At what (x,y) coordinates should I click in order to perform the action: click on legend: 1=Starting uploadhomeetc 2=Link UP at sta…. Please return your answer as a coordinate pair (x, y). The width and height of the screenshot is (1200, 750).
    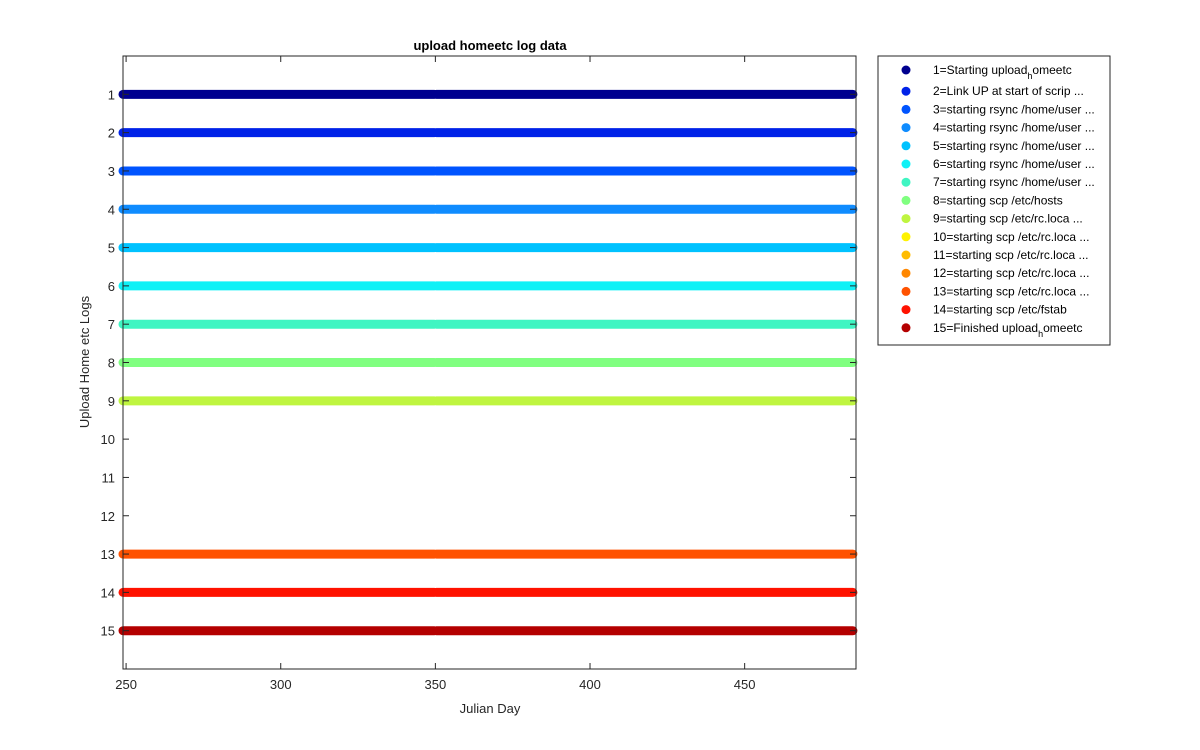
    Looking at the image, I should click on (994, 200).